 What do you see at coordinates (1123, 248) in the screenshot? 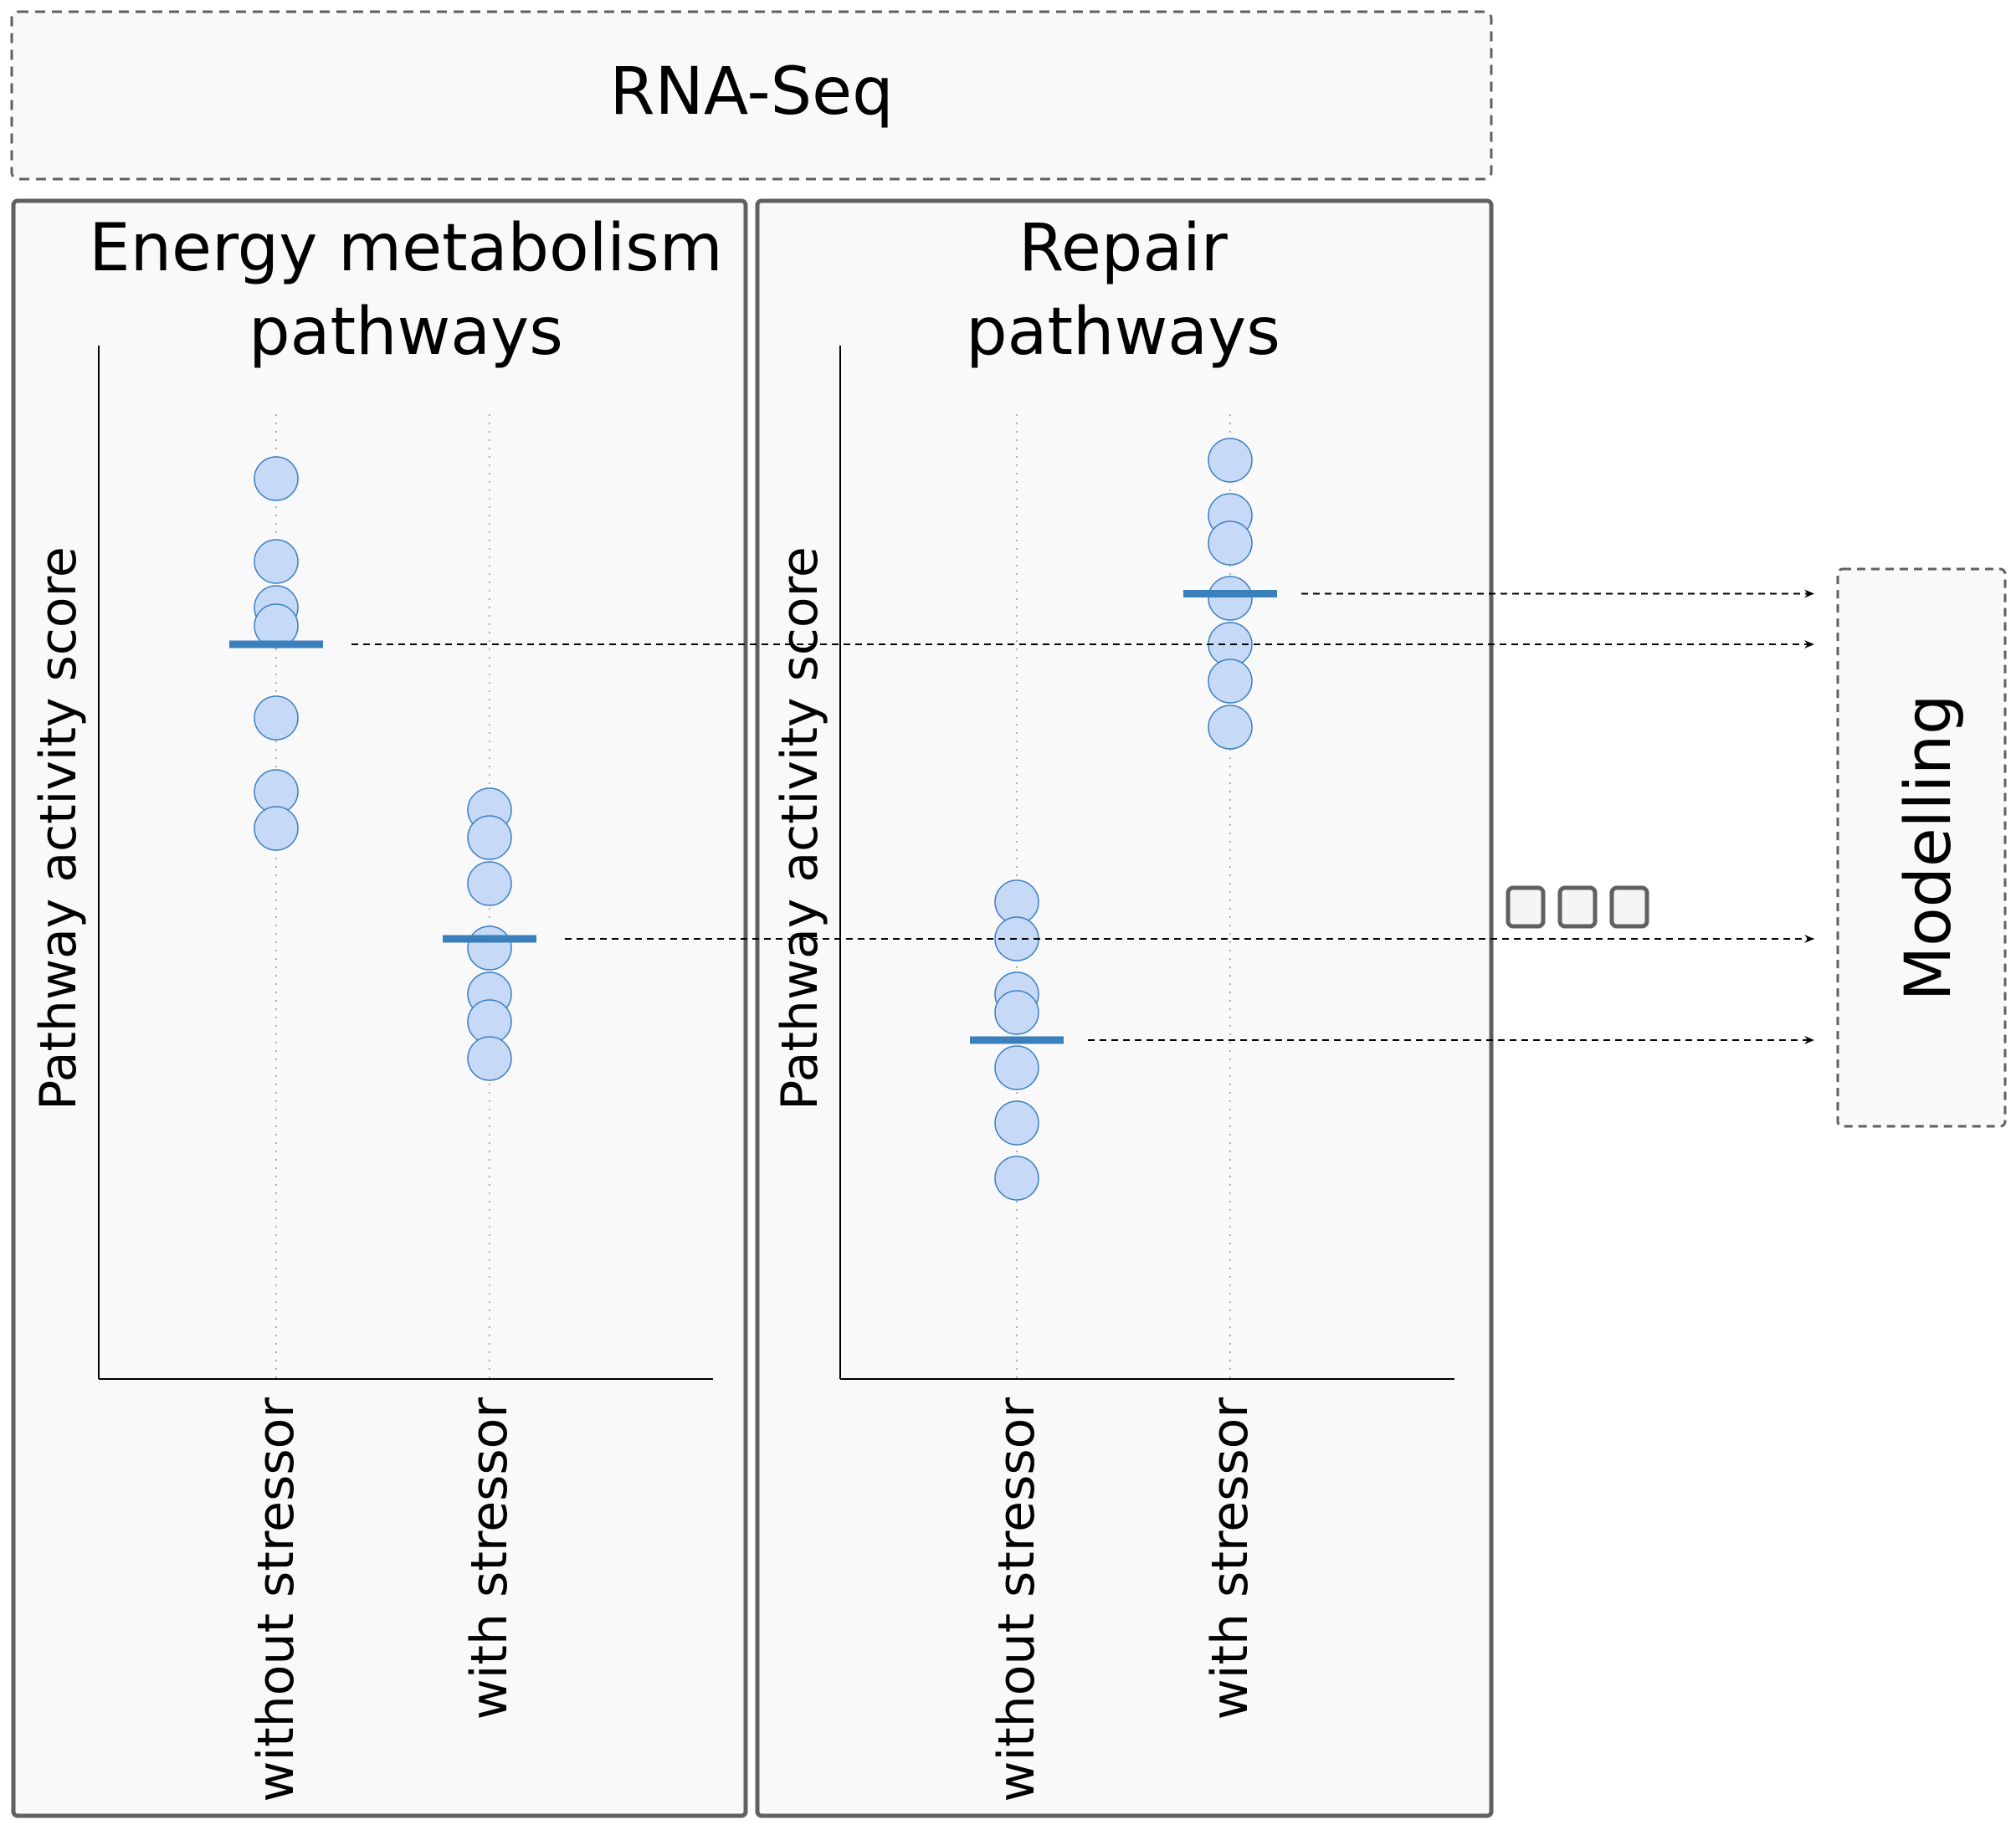
I see `panel-title-line-1: Repair` at bounding box center [1123, 248].